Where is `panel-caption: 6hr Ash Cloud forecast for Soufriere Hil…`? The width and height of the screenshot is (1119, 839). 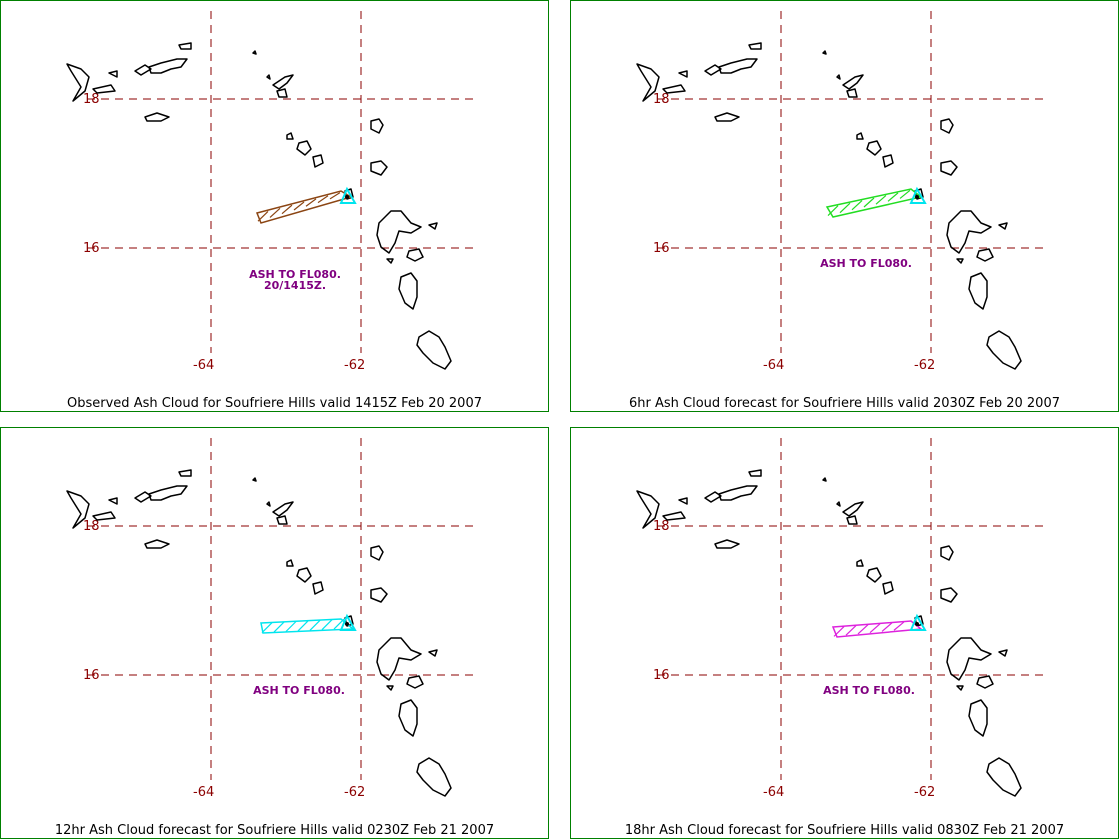
panel-caption: 6hr Ash Cloud forecast for Soufriere Hil… is located at coordinates (844, 403).